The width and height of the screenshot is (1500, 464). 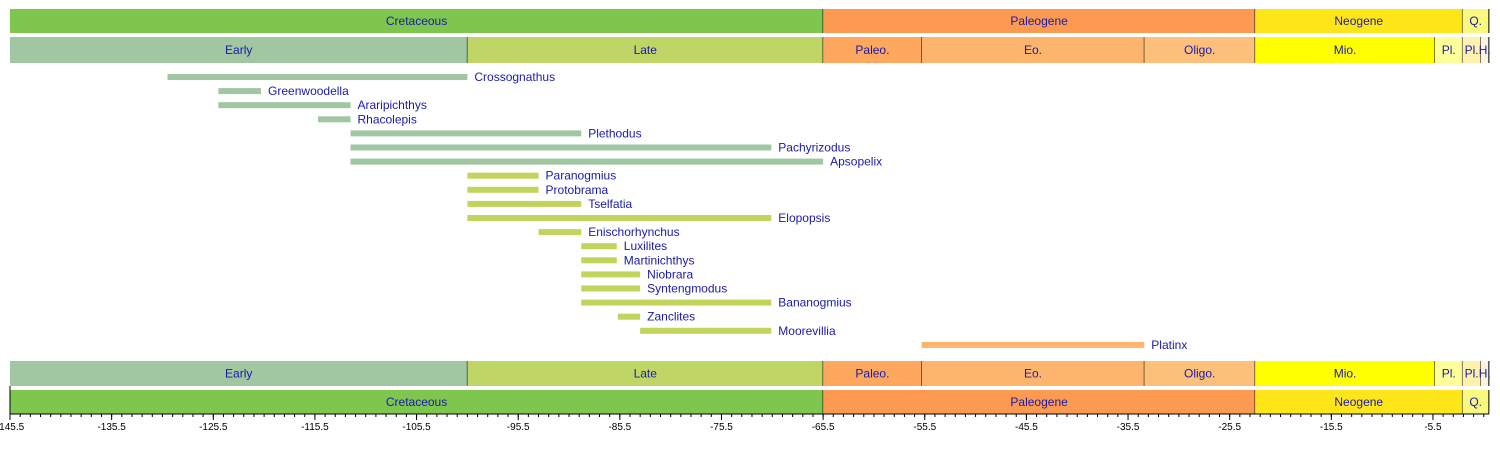 What do you see at coordinates (581, 176) in the screenshot?
I see `taxon-label: Paranogmius` at bounding box center [581, 176].